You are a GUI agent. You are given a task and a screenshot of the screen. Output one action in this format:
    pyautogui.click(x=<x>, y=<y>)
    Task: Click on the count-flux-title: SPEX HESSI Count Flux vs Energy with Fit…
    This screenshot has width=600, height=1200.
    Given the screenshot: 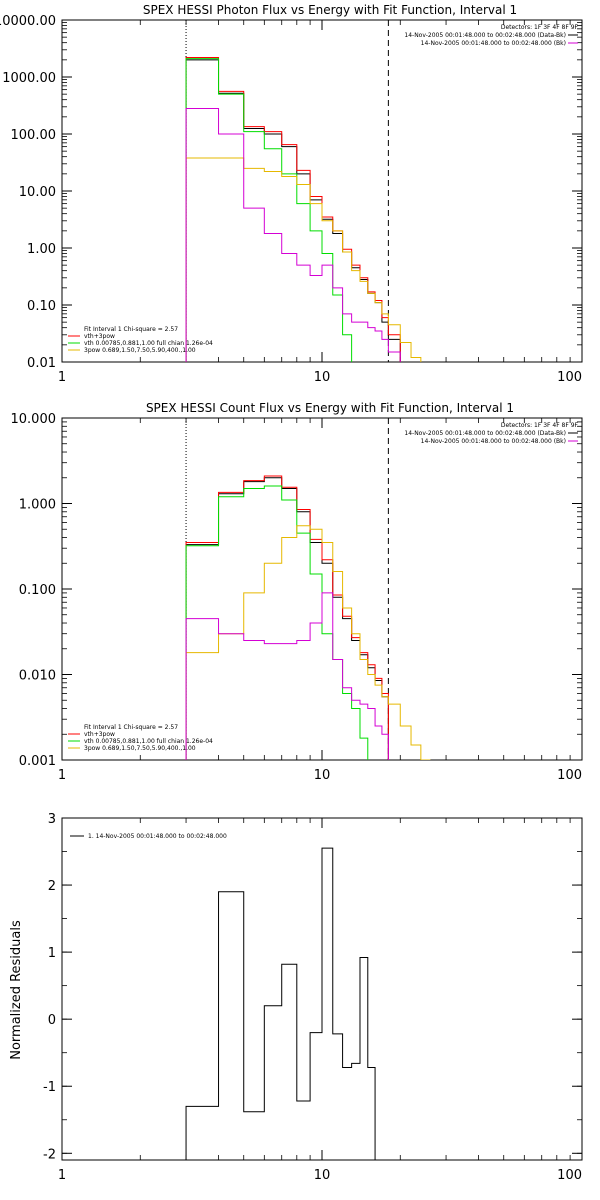 What is the action you would take?
    pyautogui.click(x=330, y=408)
    